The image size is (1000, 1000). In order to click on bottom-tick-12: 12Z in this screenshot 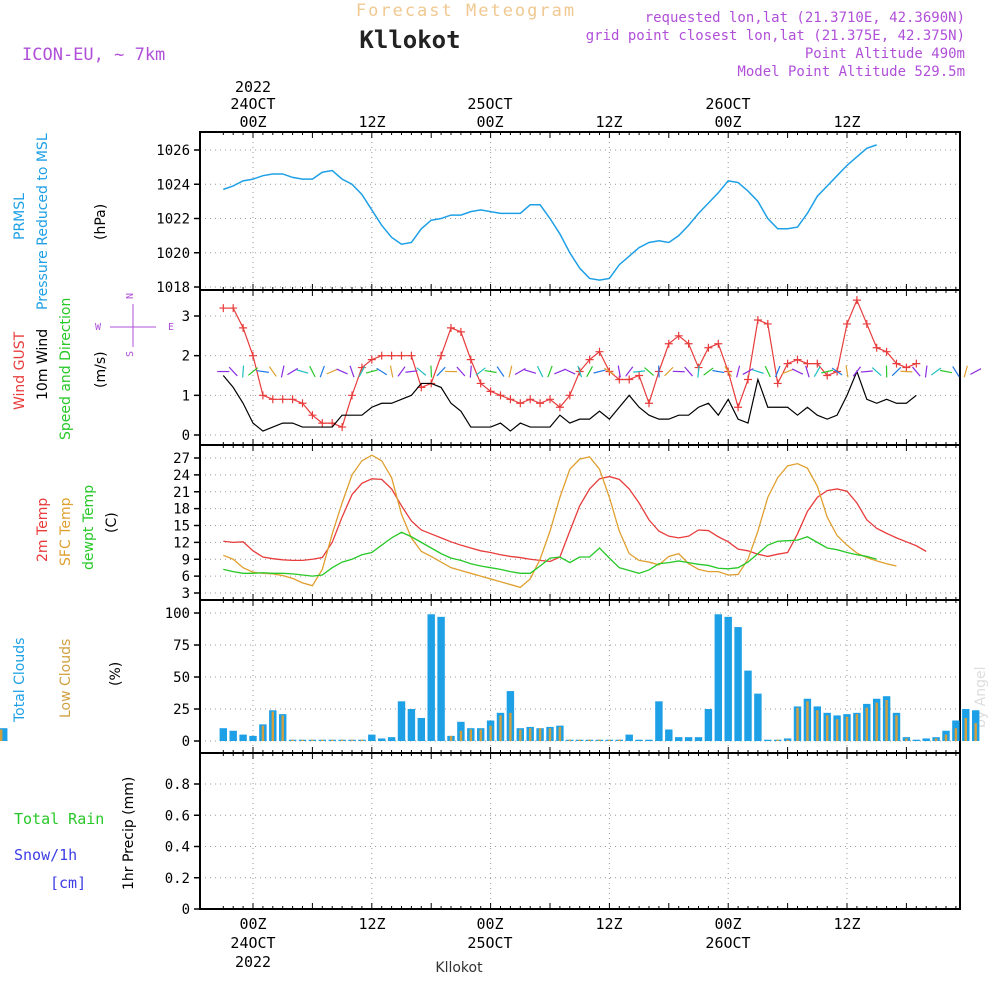, I will do `click(371, 924)`.